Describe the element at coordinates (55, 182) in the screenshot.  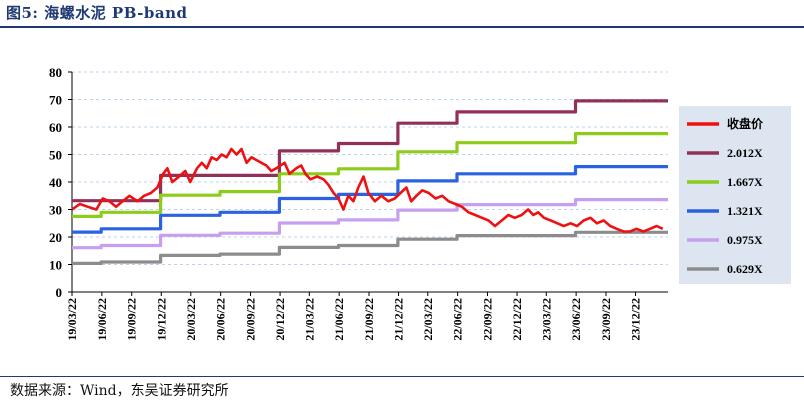
I see `y-tick-label: 40` at that location.